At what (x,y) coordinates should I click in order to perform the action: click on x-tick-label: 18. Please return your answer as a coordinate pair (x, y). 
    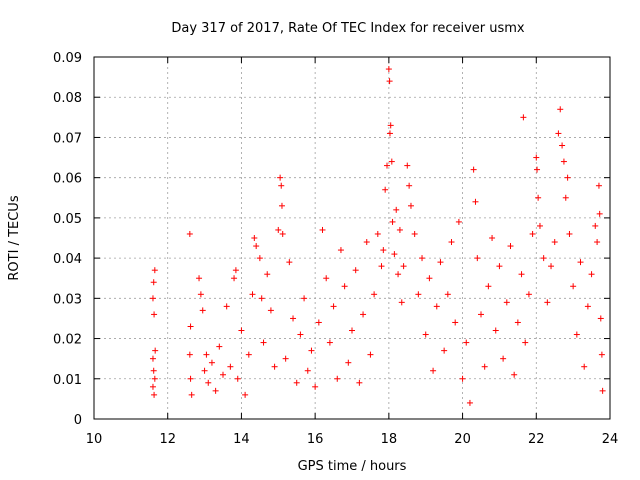
    Looking at the image, I should click on (389, 439).